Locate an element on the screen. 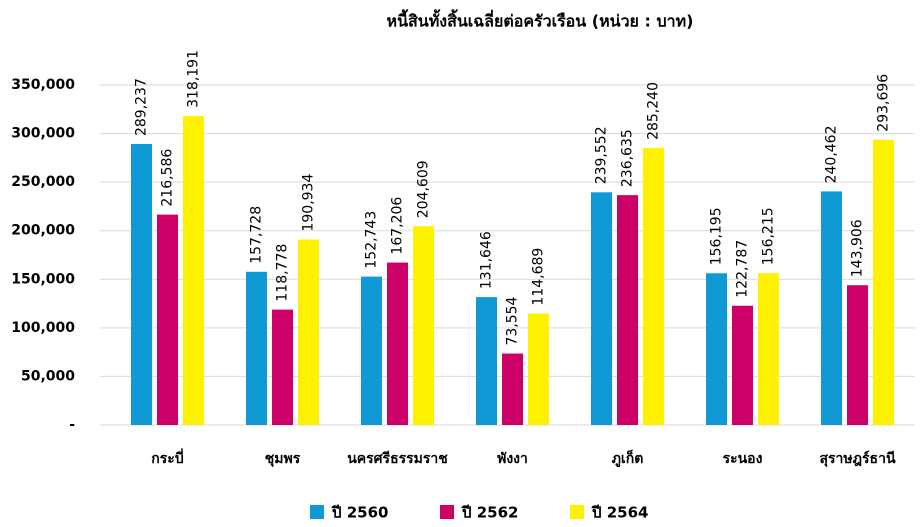 The image size is (924, 527). legend-label: ปี 2562 is located at coordinates (489, 513).